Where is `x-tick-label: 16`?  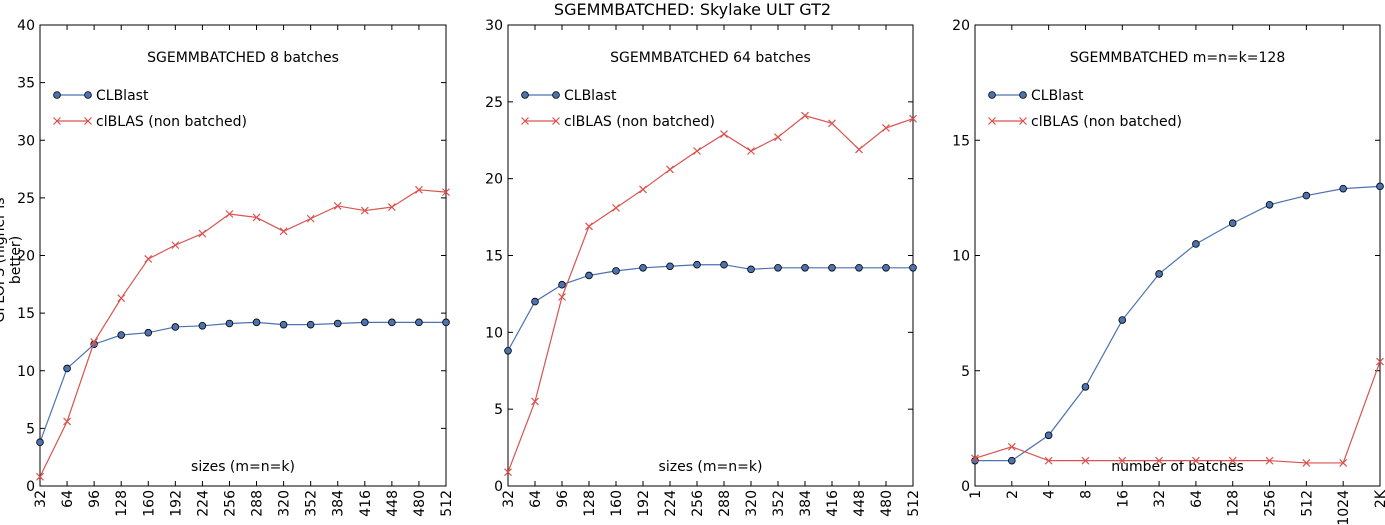
x-tick-label: 16 is located at coordinates (1123, 499).